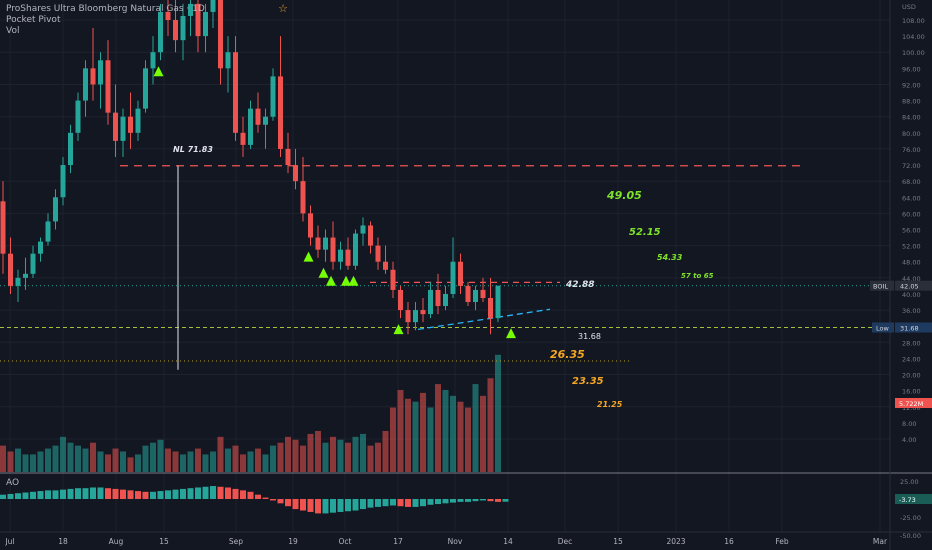  Describe the element at coordinates (882, 328) in the screenshot. I see `low-badge-label: Low` at that location.